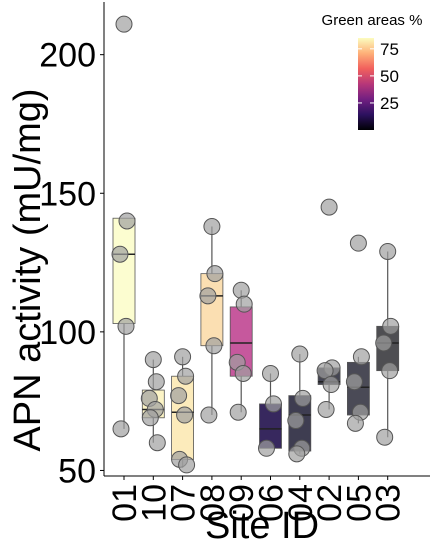  I want to click on x-tick-label: 05, so click(359, 503).